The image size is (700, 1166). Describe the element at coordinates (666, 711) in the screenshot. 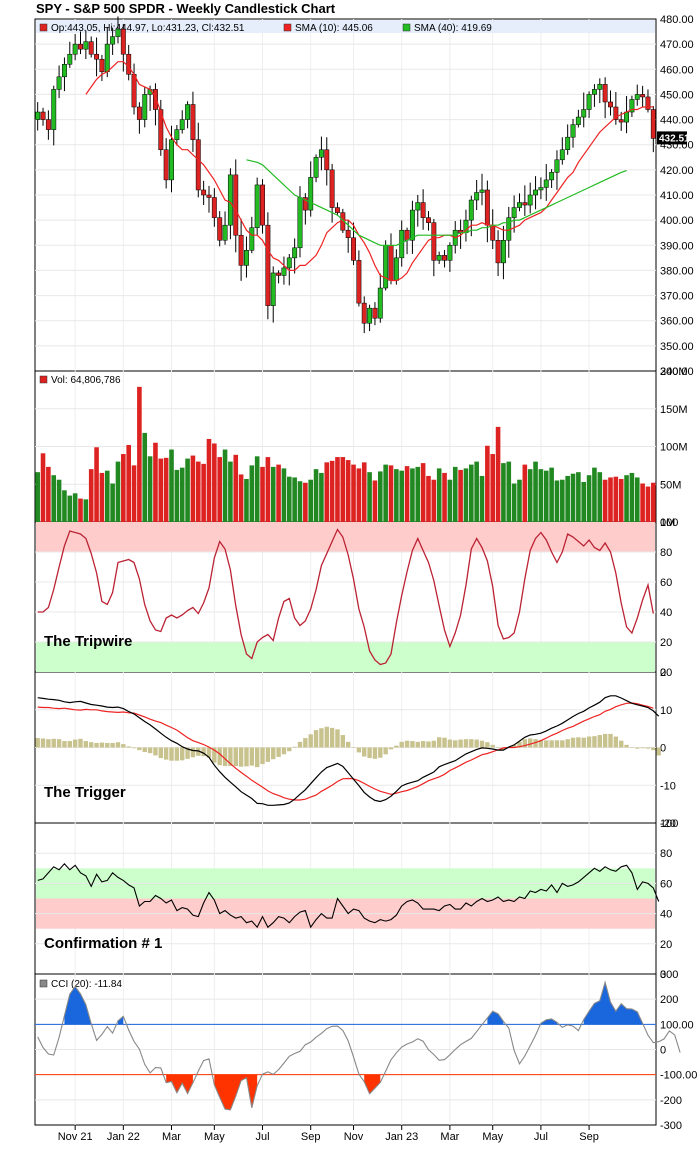

I see `trigger-tick-label: 10` at that location.